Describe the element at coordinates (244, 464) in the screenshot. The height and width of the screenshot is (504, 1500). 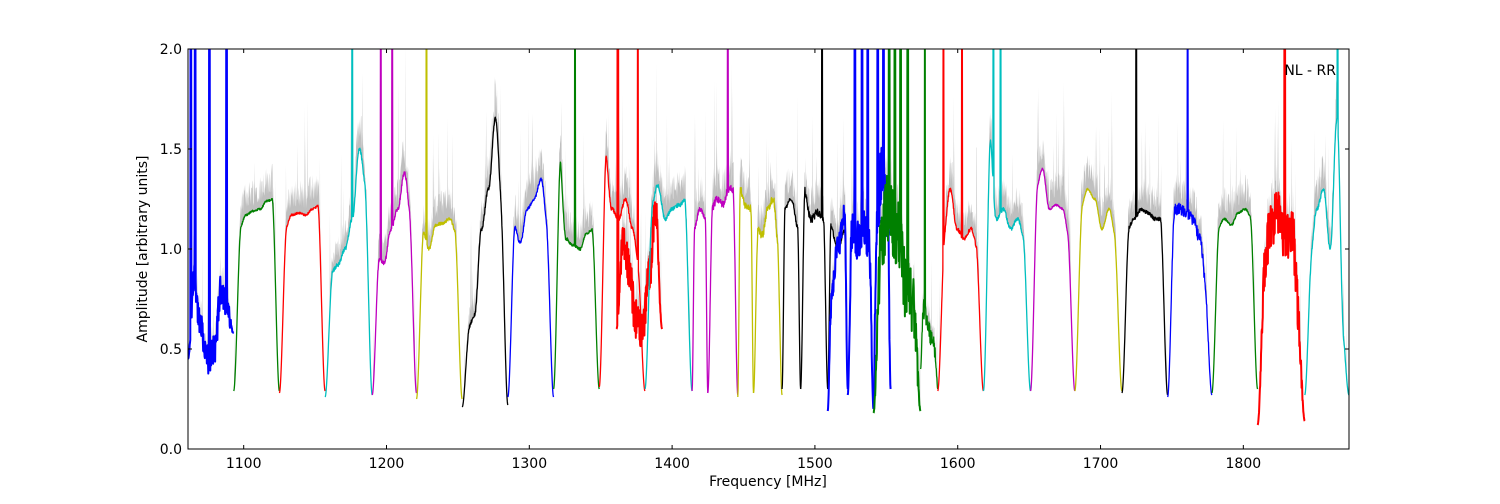
I see `x-tick-label: 1100` at that location.